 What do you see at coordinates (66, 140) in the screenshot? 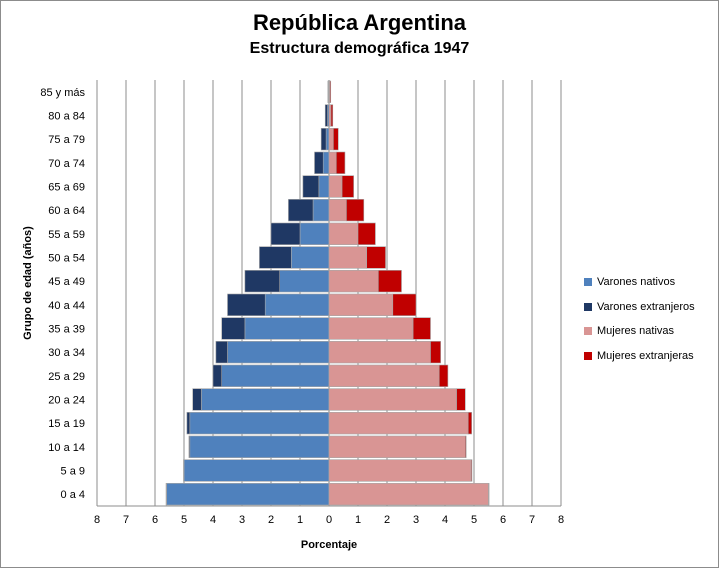
I see `y-tick-label: 75 a 79` at bounding box center [66, 140].